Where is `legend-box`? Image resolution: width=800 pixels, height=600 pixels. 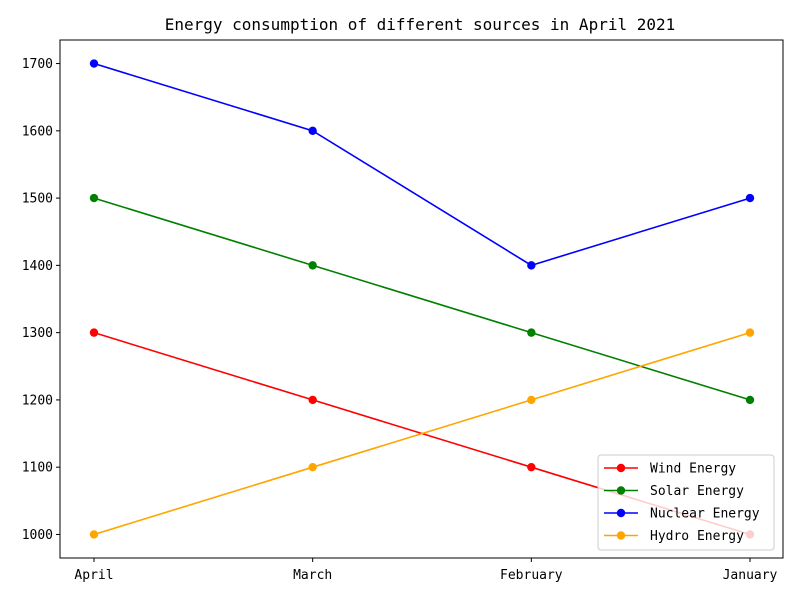 legend-box is located at coordinates (686, 502).